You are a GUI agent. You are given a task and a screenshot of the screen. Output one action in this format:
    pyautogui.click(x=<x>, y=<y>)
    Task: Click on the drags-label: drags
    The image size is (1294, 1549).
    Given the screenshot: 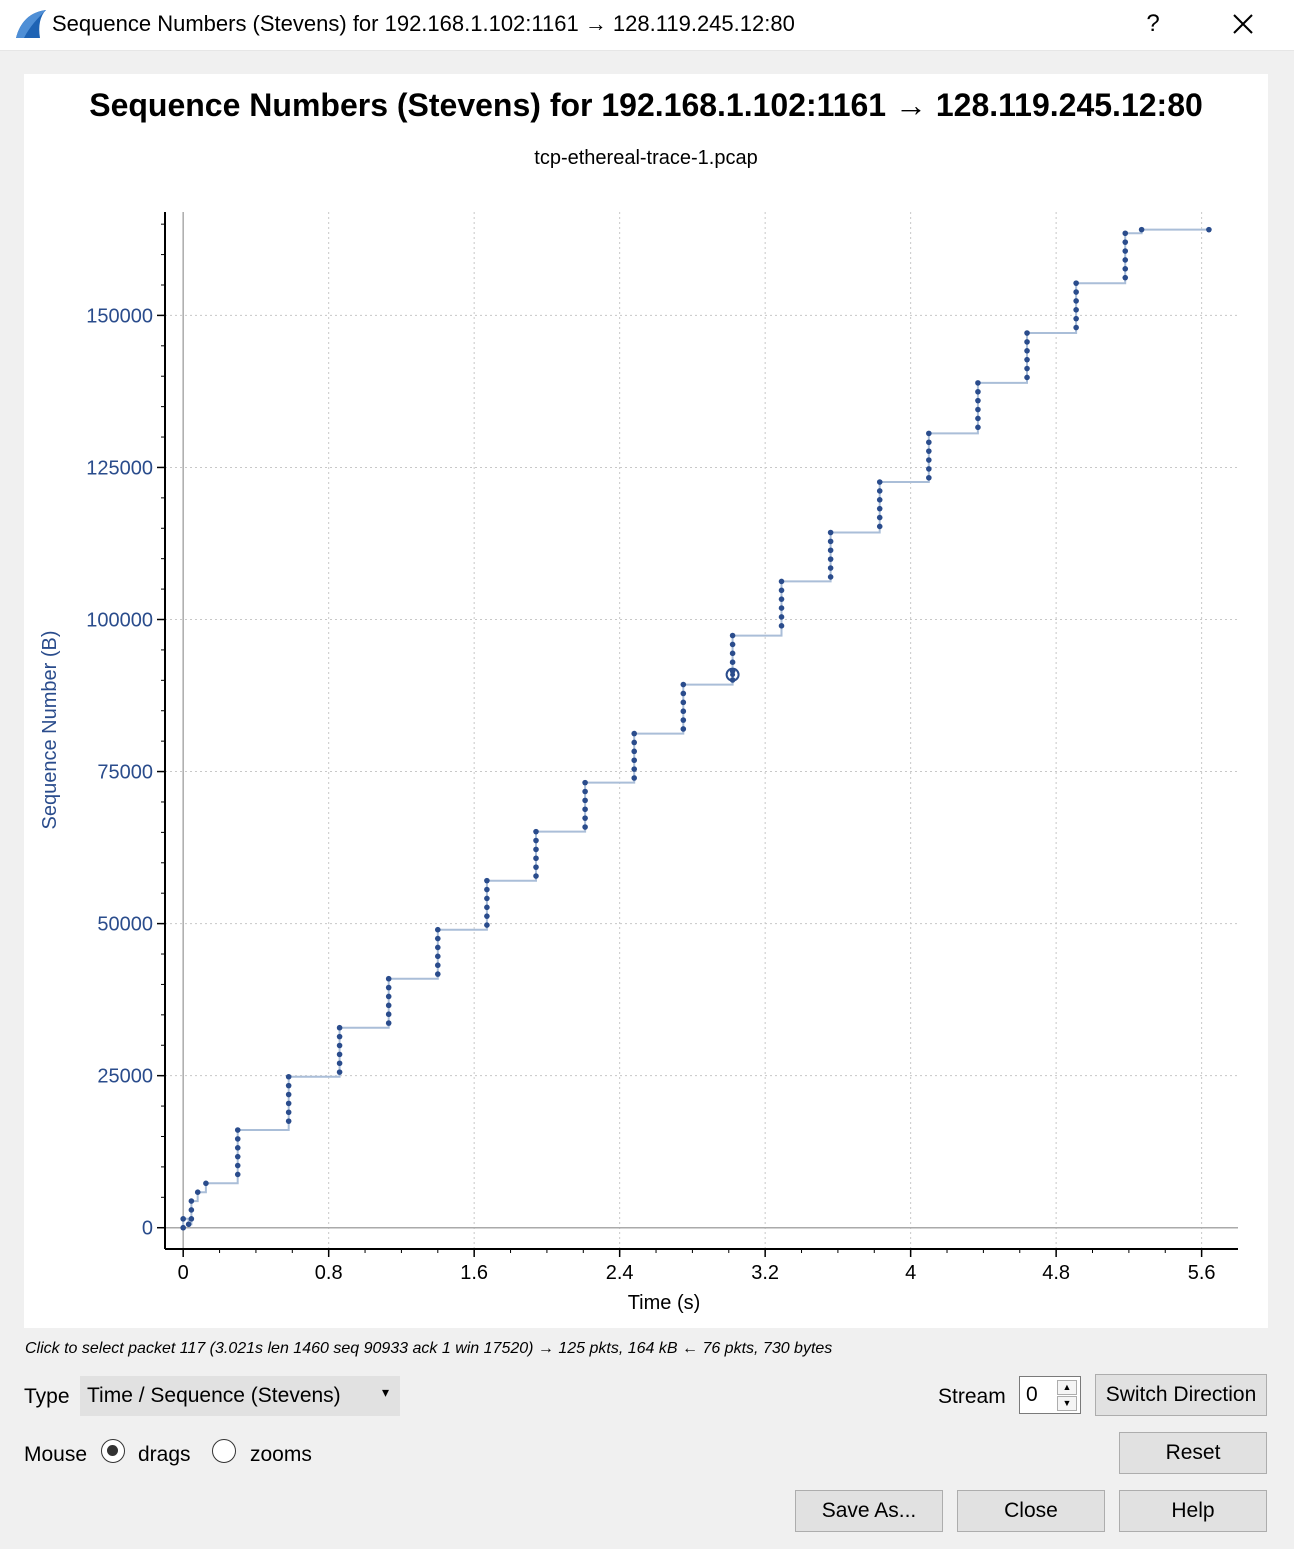 What is the action you would take?
    pyautogui.click(x=164, y=1454)
    